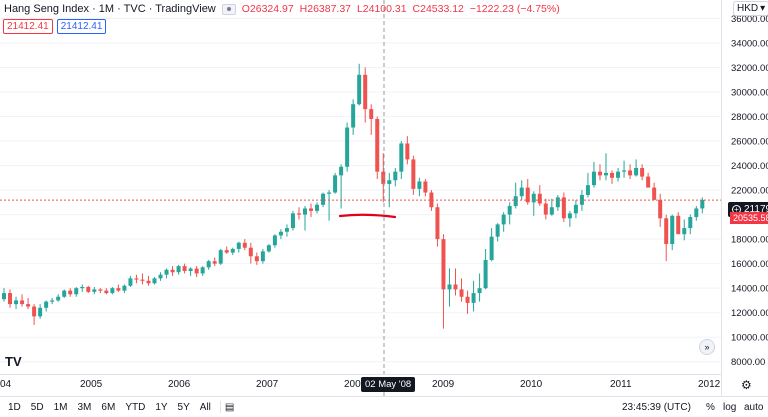  I want to click on eye-icon, so click(228, 9).